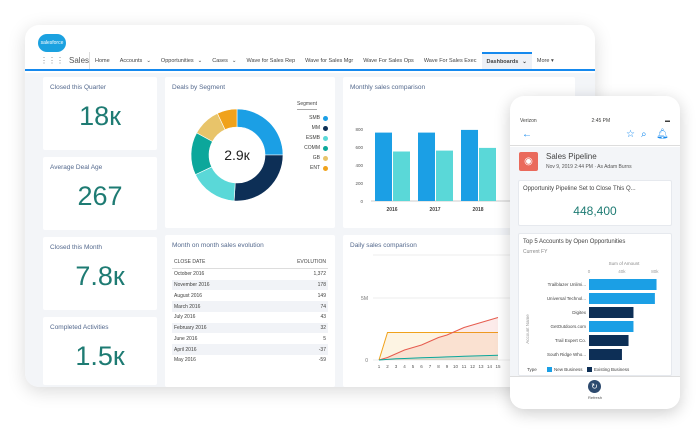 This screenshot has width=700, height=434. I want to click on phone-footer: ↻ Refresh, so click(595, 392).